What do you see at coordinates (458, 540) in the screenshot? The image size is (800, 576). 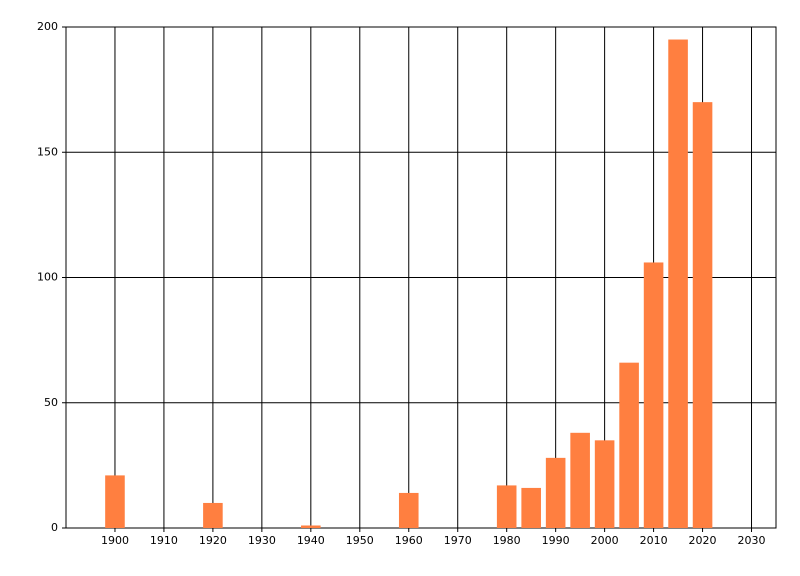 I see `x-tick-label: 1970` at bounding box center [458, 540].